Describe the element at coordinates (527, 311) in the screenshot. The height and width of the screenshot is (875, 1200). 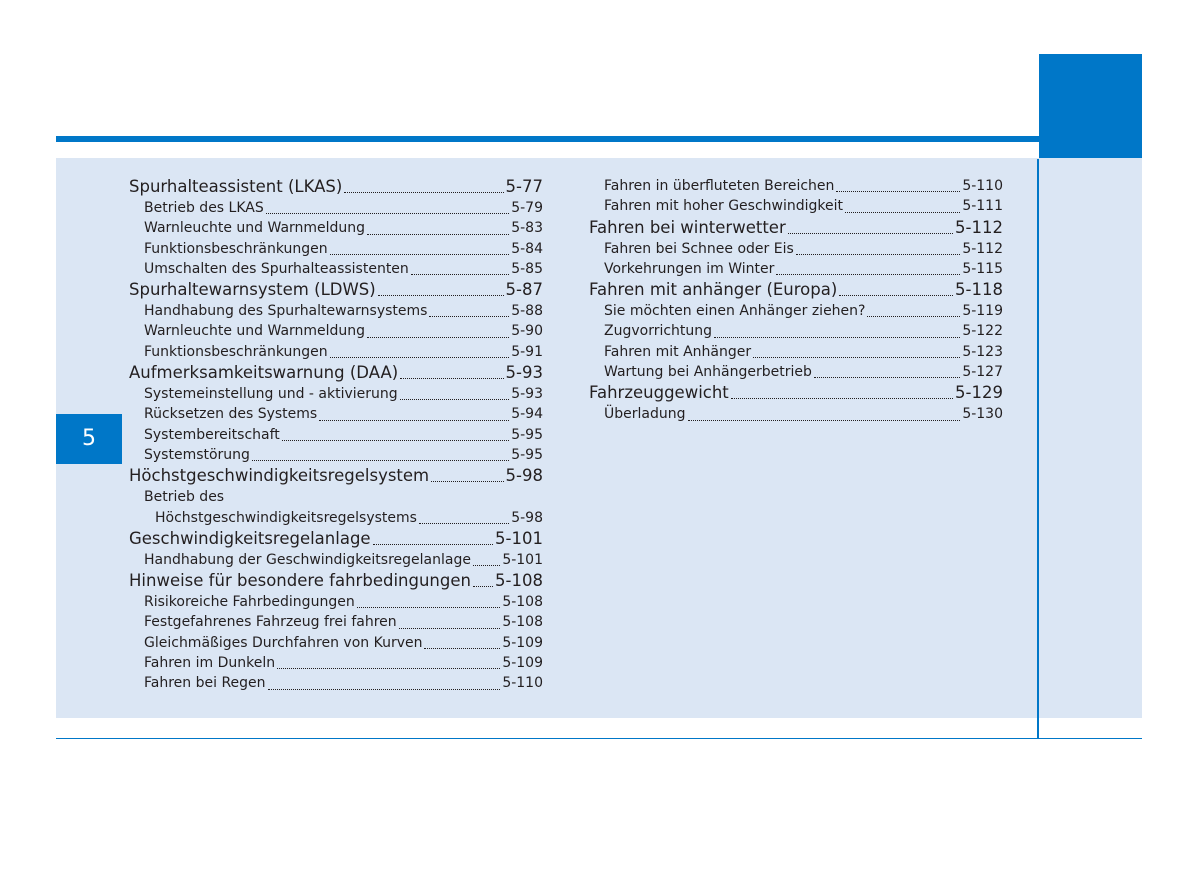
I see `entry-page: 5-88` at that location.